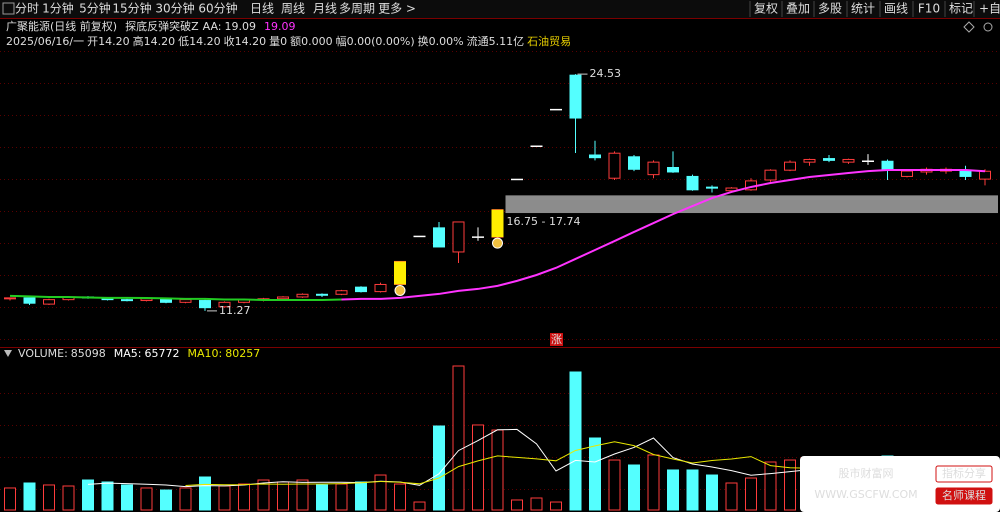 This screenshot has width=1000, height=512. Describe the element at coordinates (964, 473) in the screenshot. I see `watermark-tag-label: 指标分享` at that location.